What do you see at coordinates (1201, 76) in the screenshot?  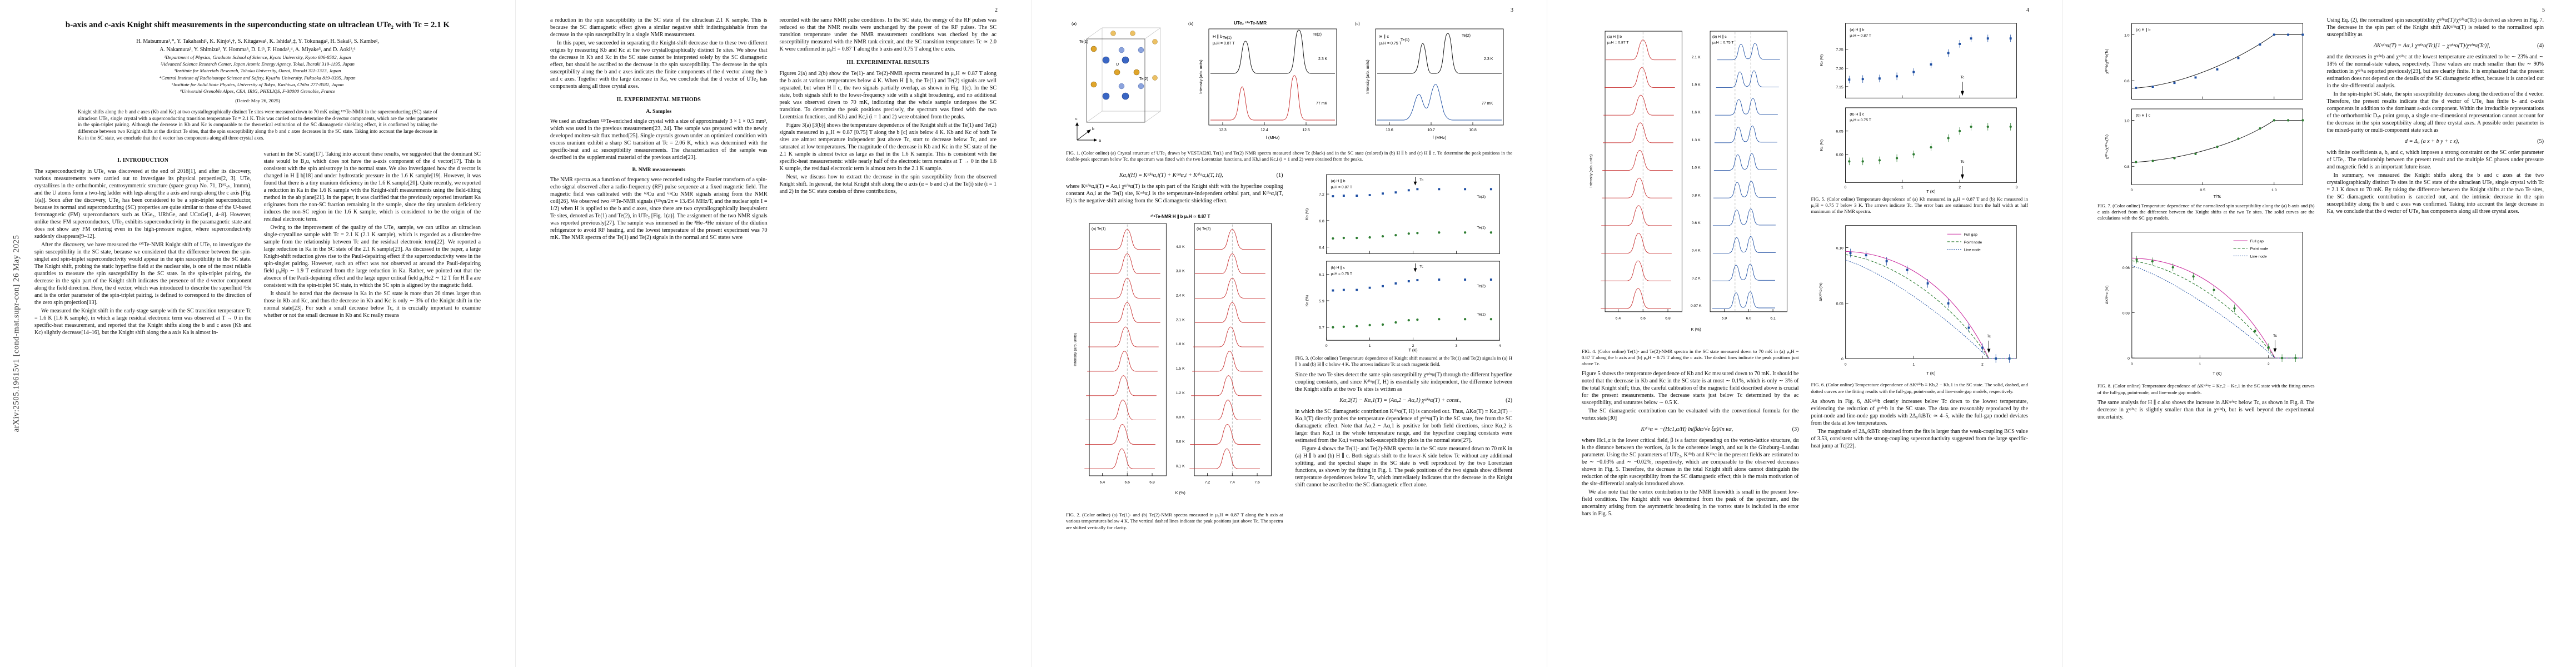 I see `fig1-y-axis-label: Intensity (arb. units)` at bounding box center [1201, 76].